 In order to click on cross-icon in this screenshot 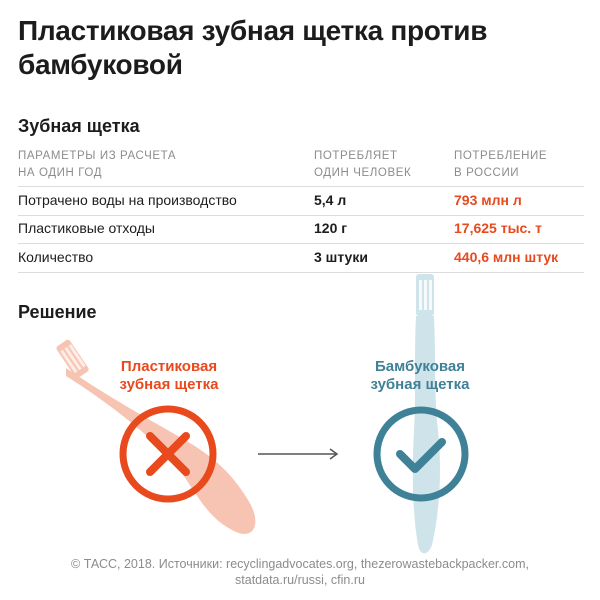, I will do `click(168, 454)`.